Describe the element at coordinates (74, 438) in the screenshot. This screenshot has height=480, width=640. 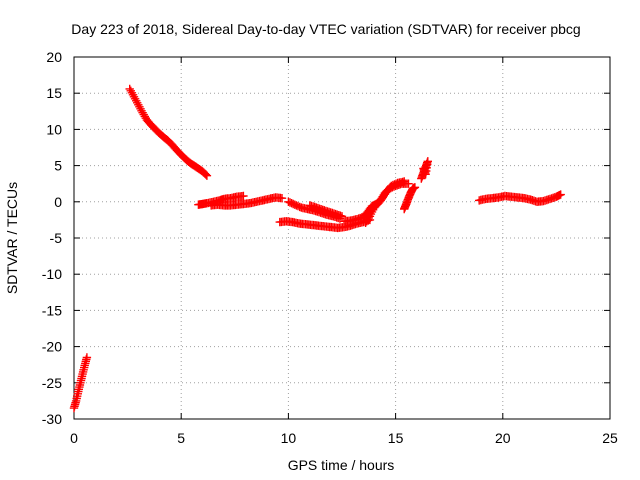
I see `x-tick-label: 0` at that location.